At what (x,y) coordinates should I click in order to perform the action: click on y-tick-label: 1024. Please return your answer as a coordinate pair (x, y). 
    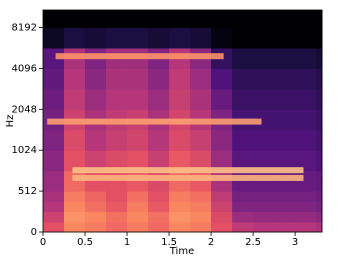
    Looking at the image, I should click on (24, 150).